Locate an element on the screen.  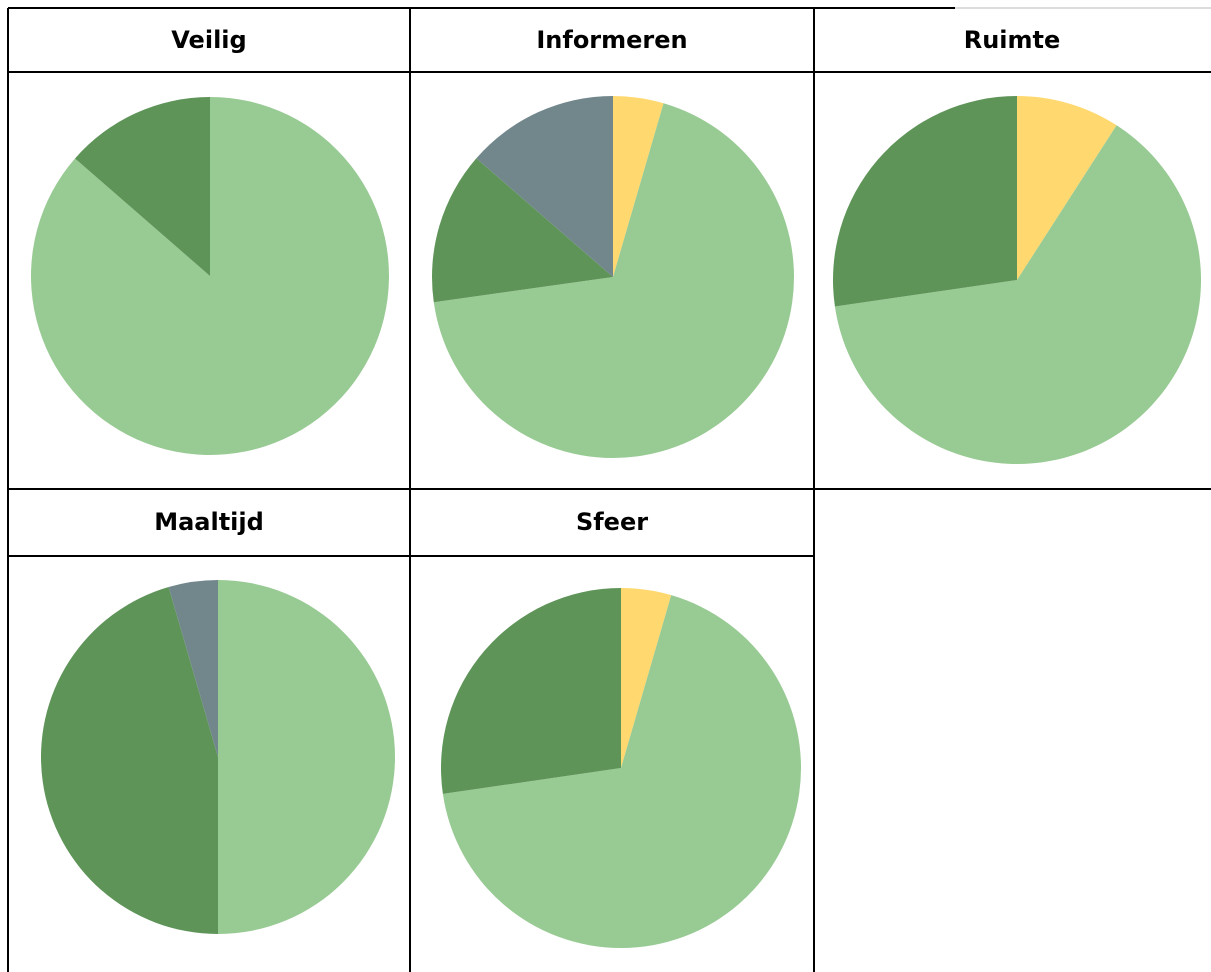
chart-title: Veilig is located at coordinates (208, 40).